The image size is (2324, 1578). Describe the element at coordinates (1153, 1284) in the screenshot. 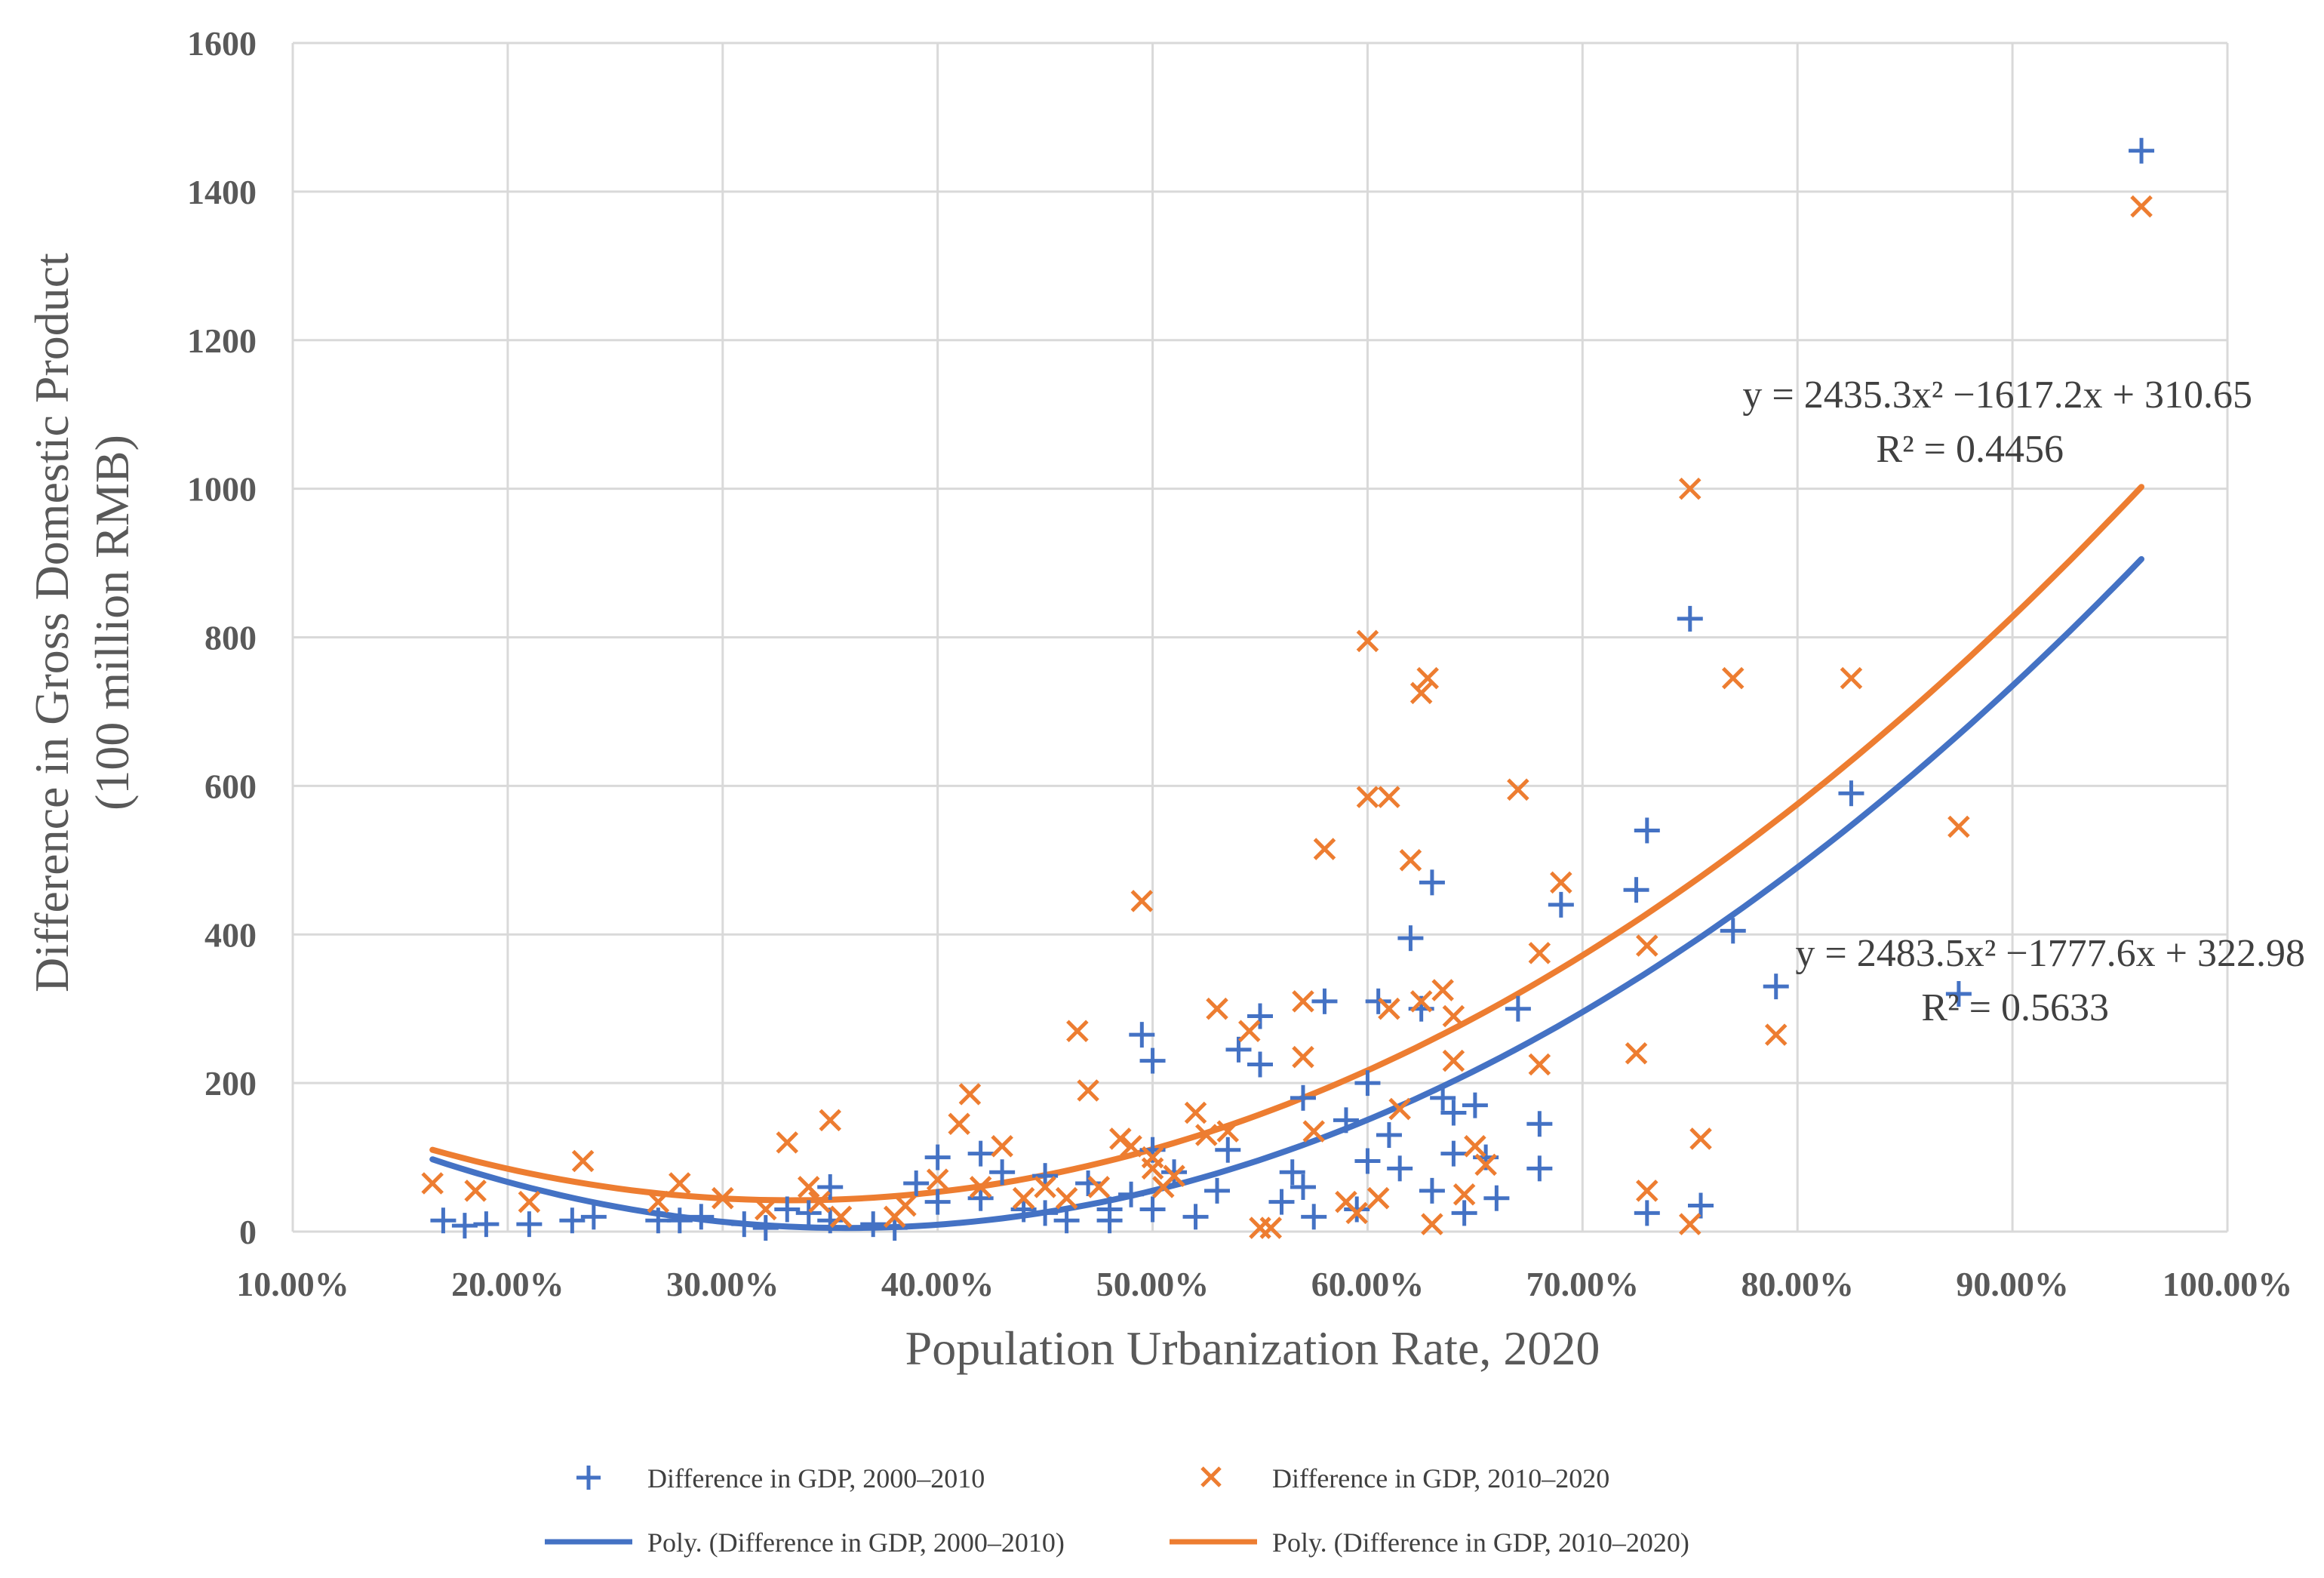

I see `x-tick-label: 50.00%` at that location.